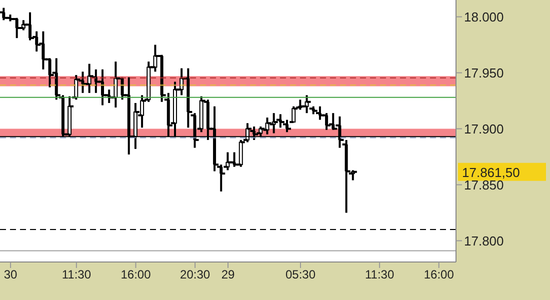 This screenshot has height=300, width=550. What do you see at coordinates (491, 172) in the screenshot?
I see `text: 17.861,50` at bounding box center [491, 172].